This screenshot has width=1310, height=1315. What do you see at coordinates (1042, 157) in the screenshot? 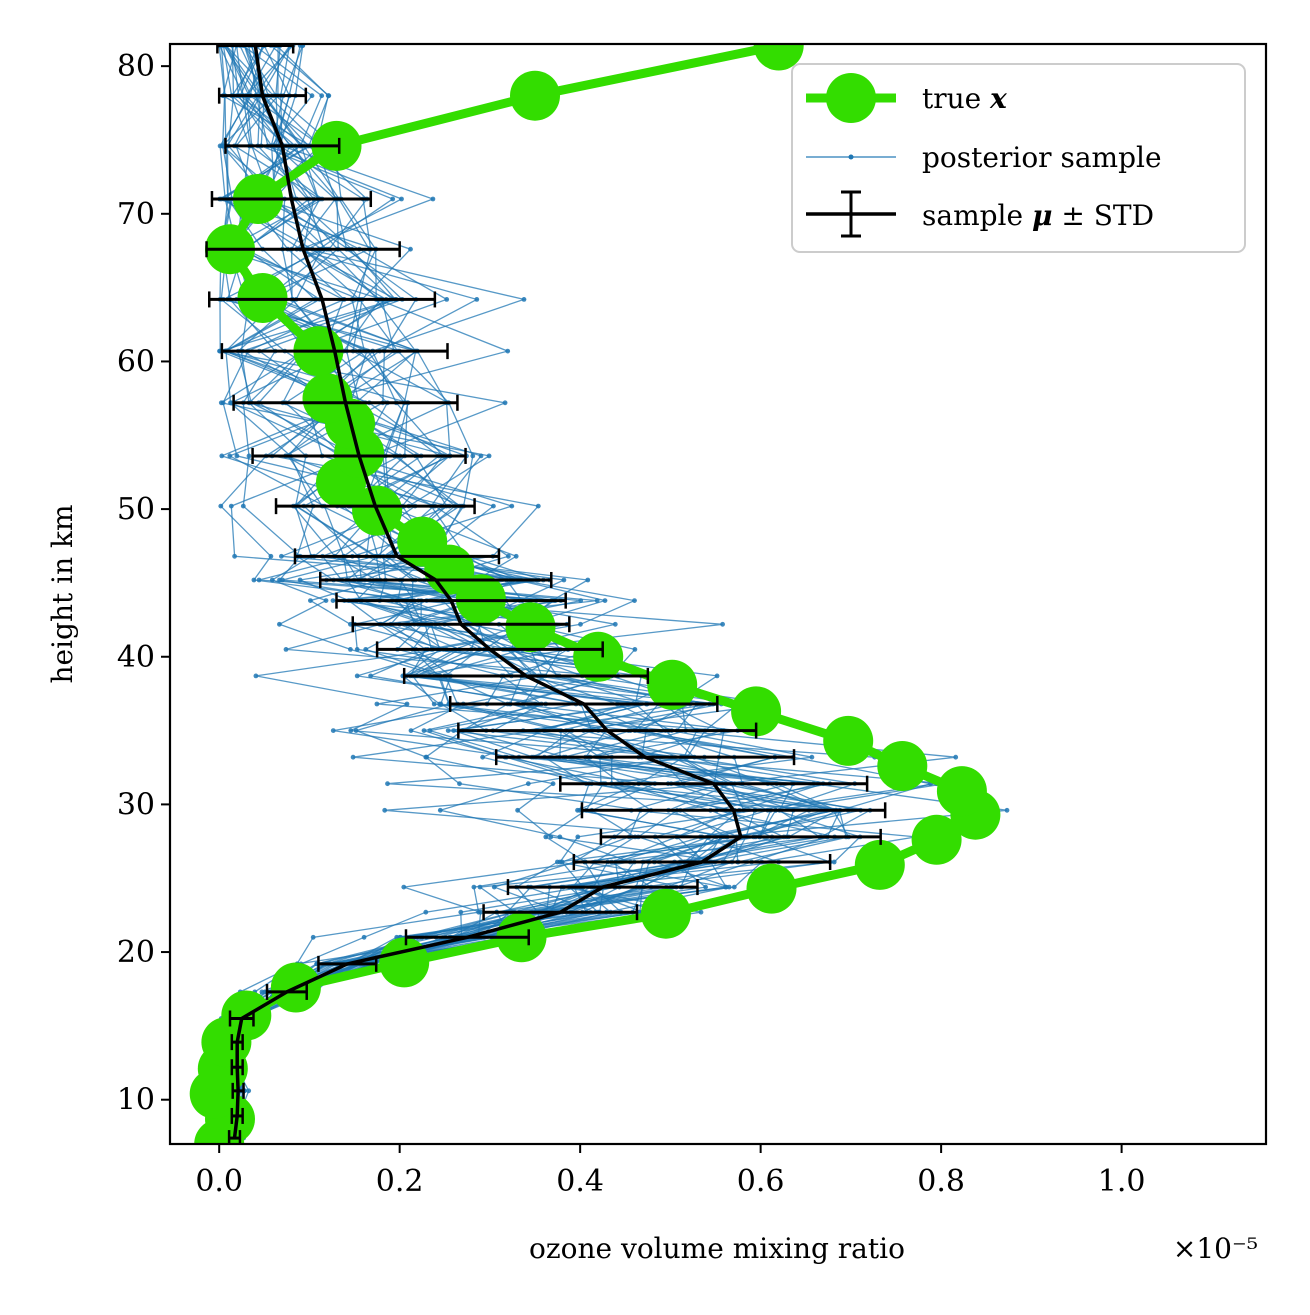
I see `legend-posterior-label: posterior sample` at bounding box center [1042, 157].